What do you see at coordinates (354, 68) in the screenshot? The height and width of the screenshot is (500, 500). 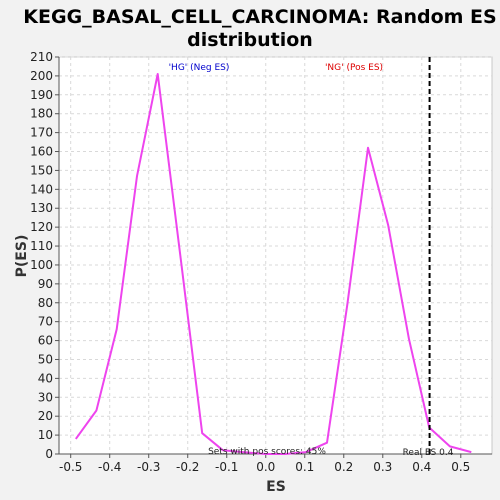 I see `pos-es-label: 'NG' (Pos ES)` at bounding box center [354, 68].